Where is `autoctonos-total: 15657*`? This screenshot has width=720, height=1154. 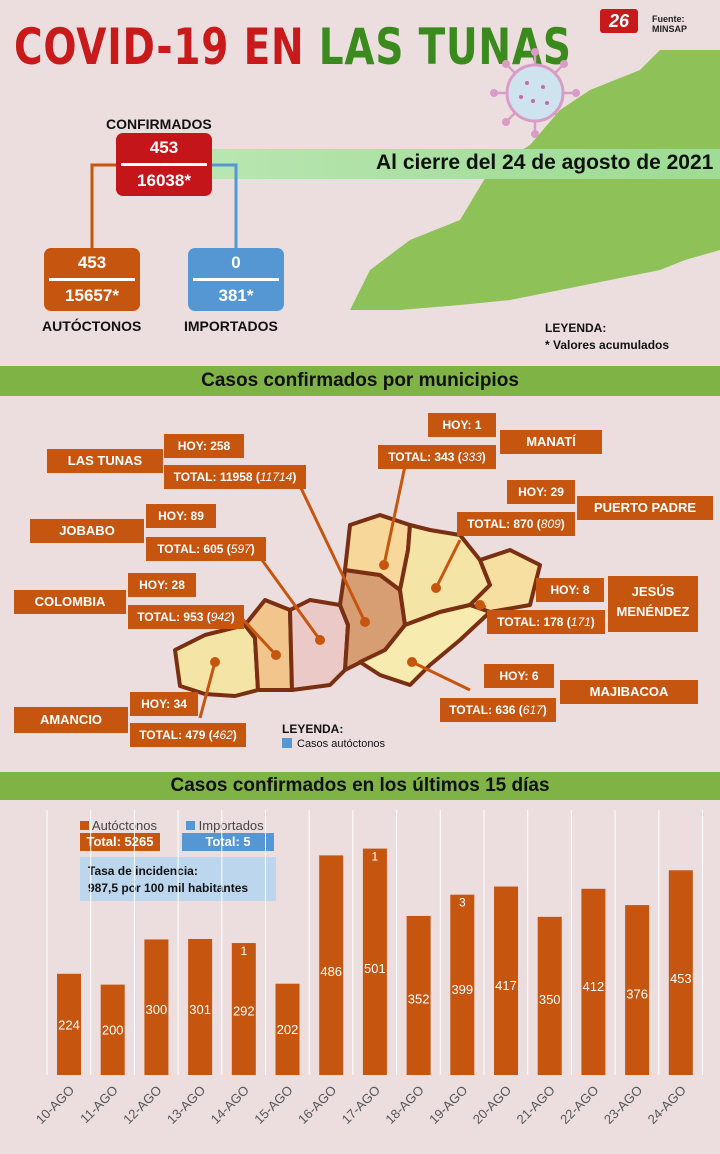
autoctonos-total: 15657* is located at coordinates (92, 295).